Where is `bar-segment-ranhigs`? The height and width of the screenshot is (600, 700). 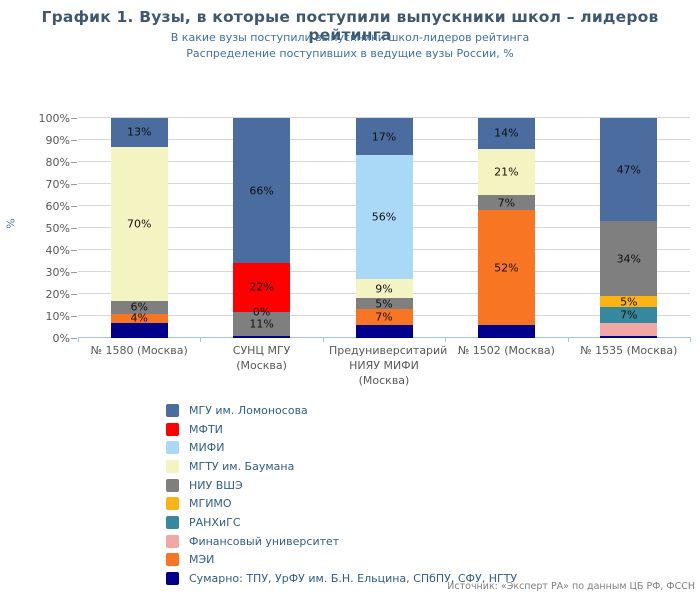 bar-segment-ranhigs is located at coordinates (629, 315).